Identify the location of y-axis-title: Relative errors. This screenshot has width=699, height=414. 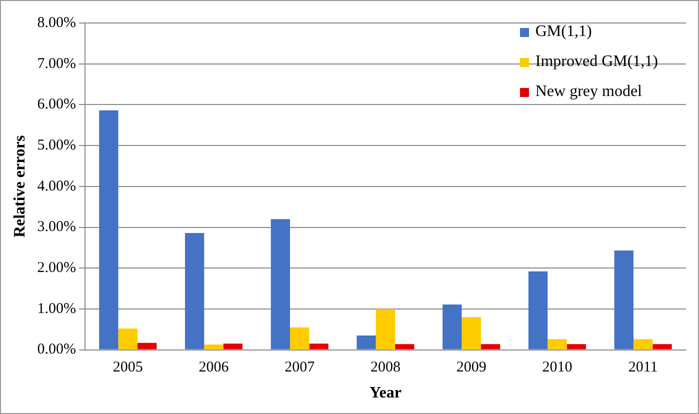
(20, 186).